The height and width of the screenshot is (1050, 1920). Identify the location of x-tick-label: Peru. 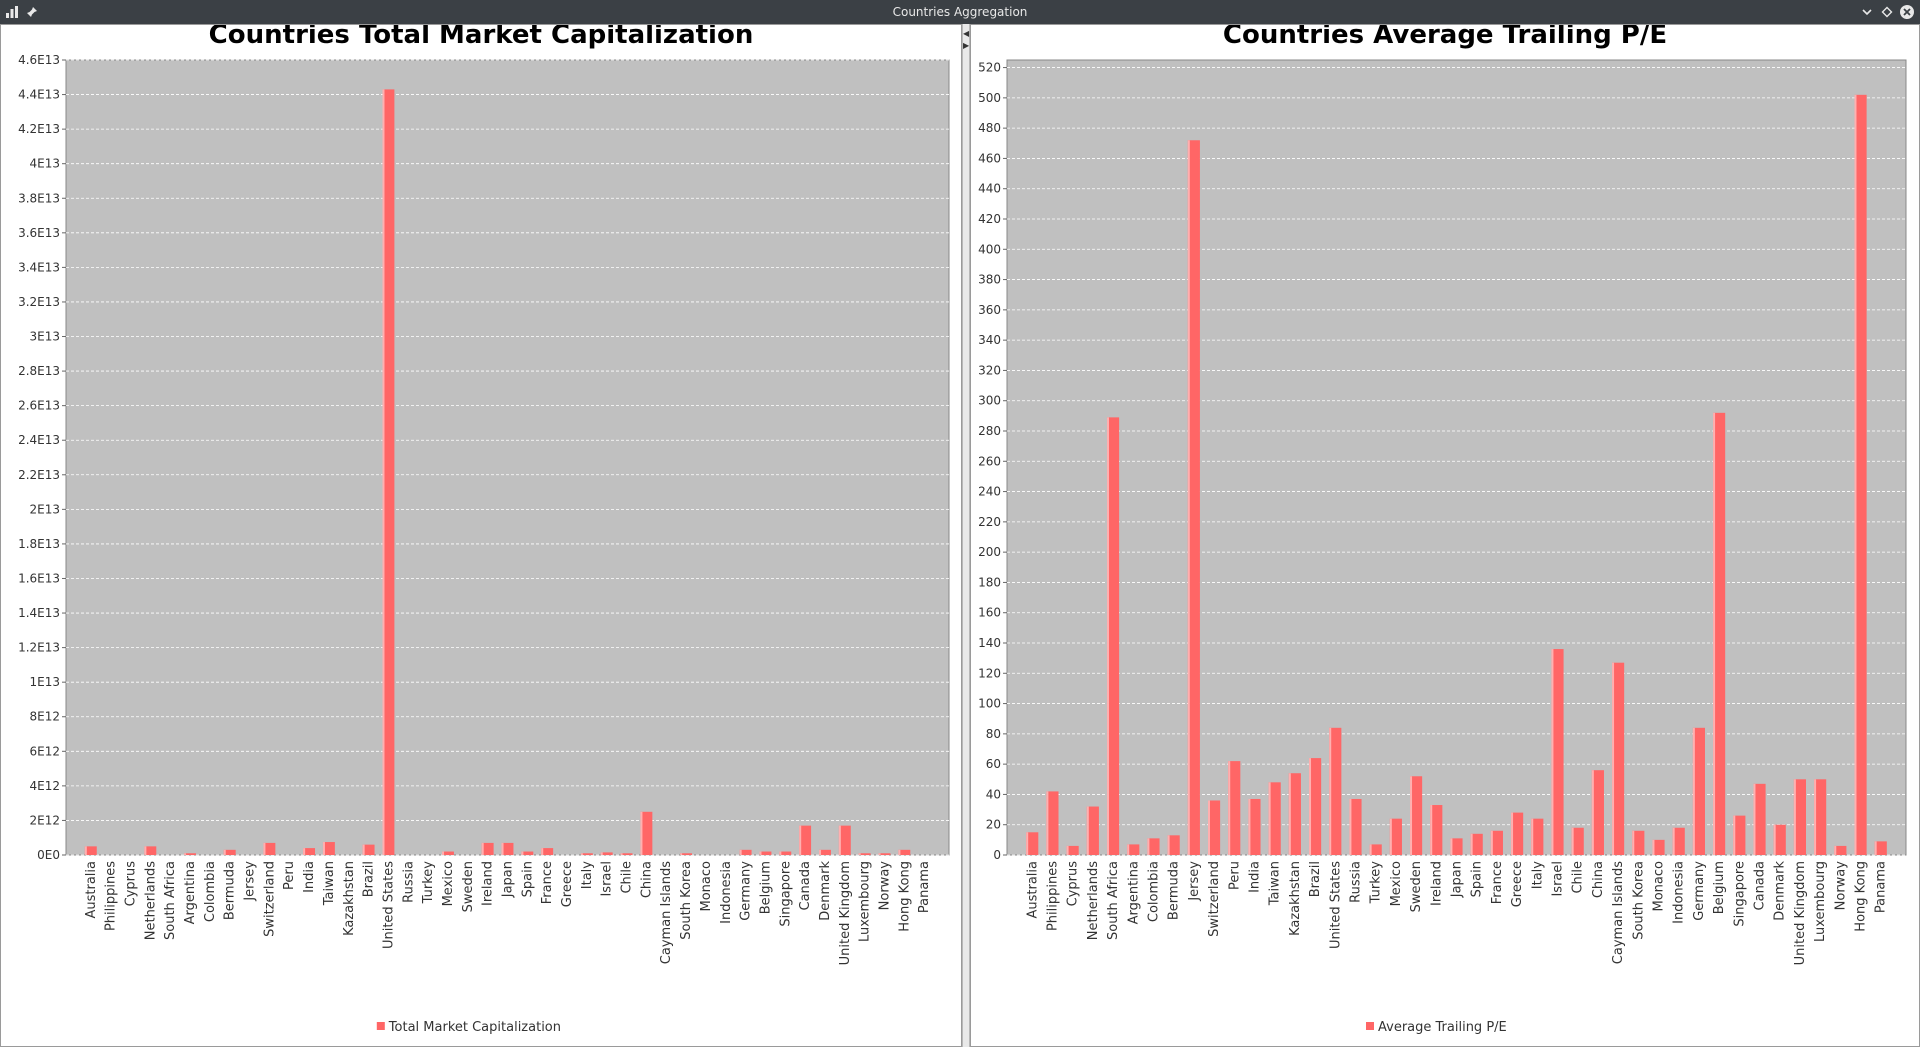
(289, 875).